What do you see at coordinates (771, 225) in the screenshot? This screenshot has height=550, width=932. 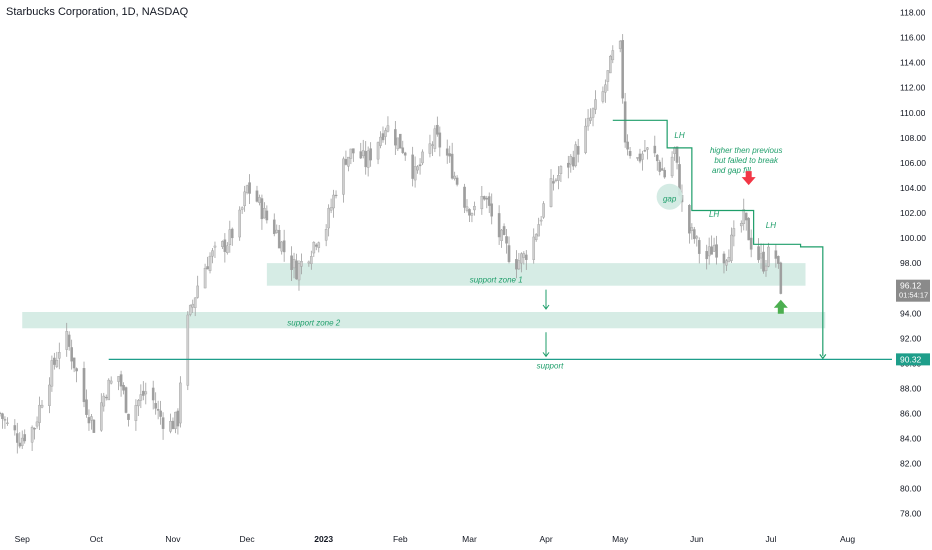 I see `annotation-2: LH` at bounding box center [771, 225].